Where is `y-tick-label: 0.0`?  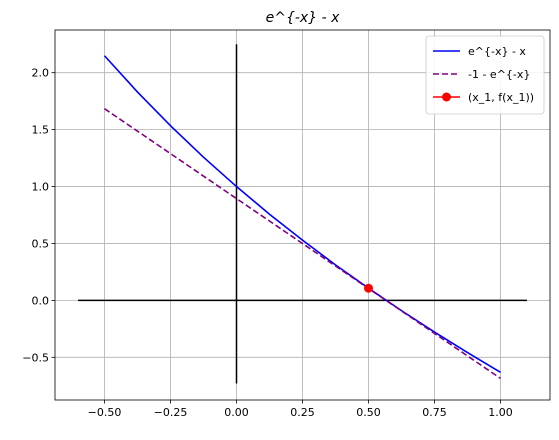
y-tick-label: 0.0 is located at coordinates (41, 300).